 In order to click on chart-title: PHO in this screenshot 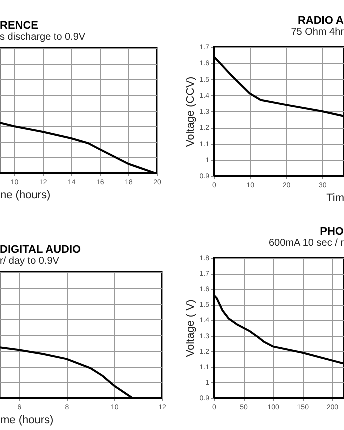, I will do `click(332, 232)`.